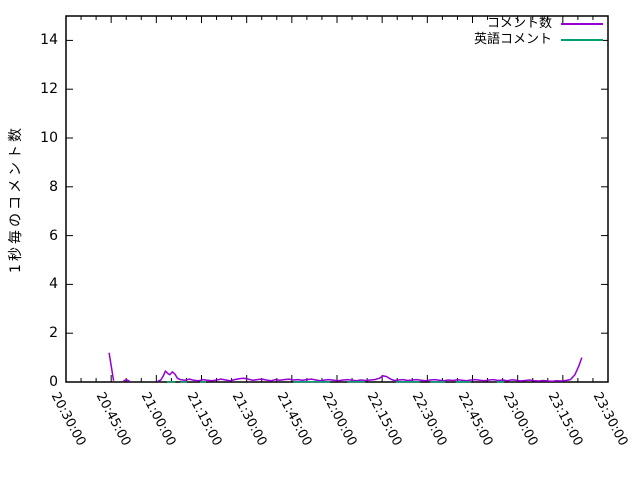 The height and width of the screenshot is (480, 640). I want to click on legend-line-sample-english-comments-icon, so click(582, 40).